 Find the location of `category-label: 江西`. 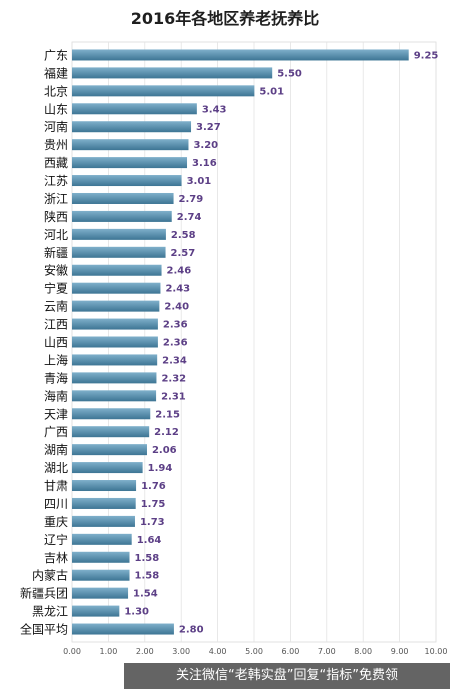

category-label: 江西 is located at coordinates (56, 325).